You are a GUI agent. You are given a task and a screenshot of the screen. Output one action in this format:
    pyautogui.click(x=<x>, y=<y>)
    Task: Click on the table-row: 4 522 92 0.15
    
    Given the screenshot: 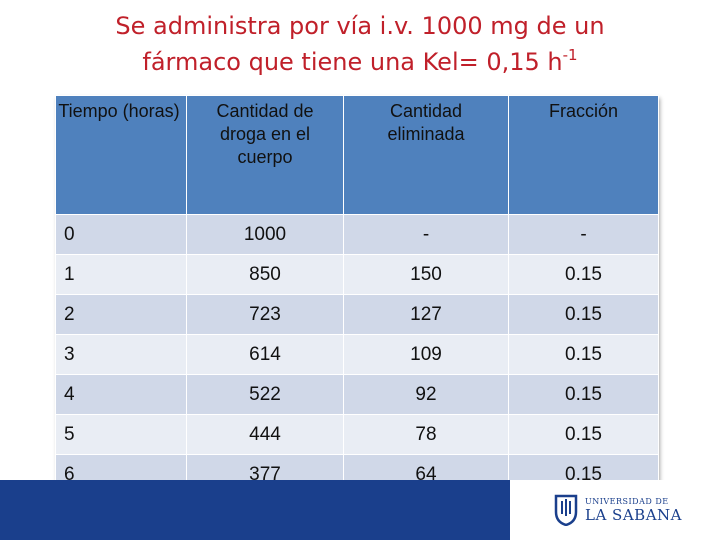 What is the action you would take?
    pyautogui.click(x=357, y=394)
    